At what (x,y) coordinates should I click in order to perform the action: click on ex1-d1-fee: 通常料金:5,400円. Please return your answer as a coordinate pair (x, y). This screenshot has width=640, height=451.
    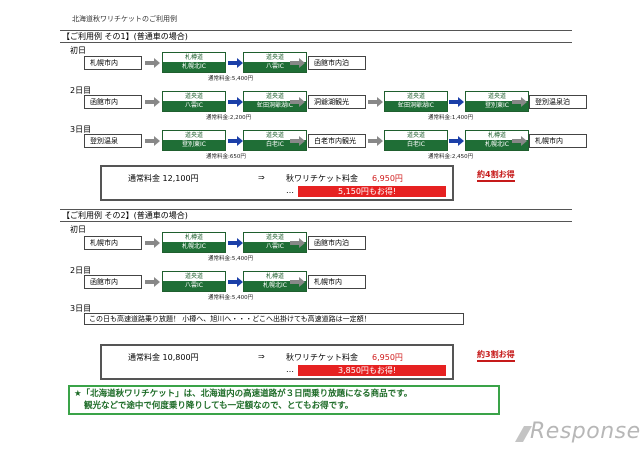
    Looking at the image, I should click on (231, 79).